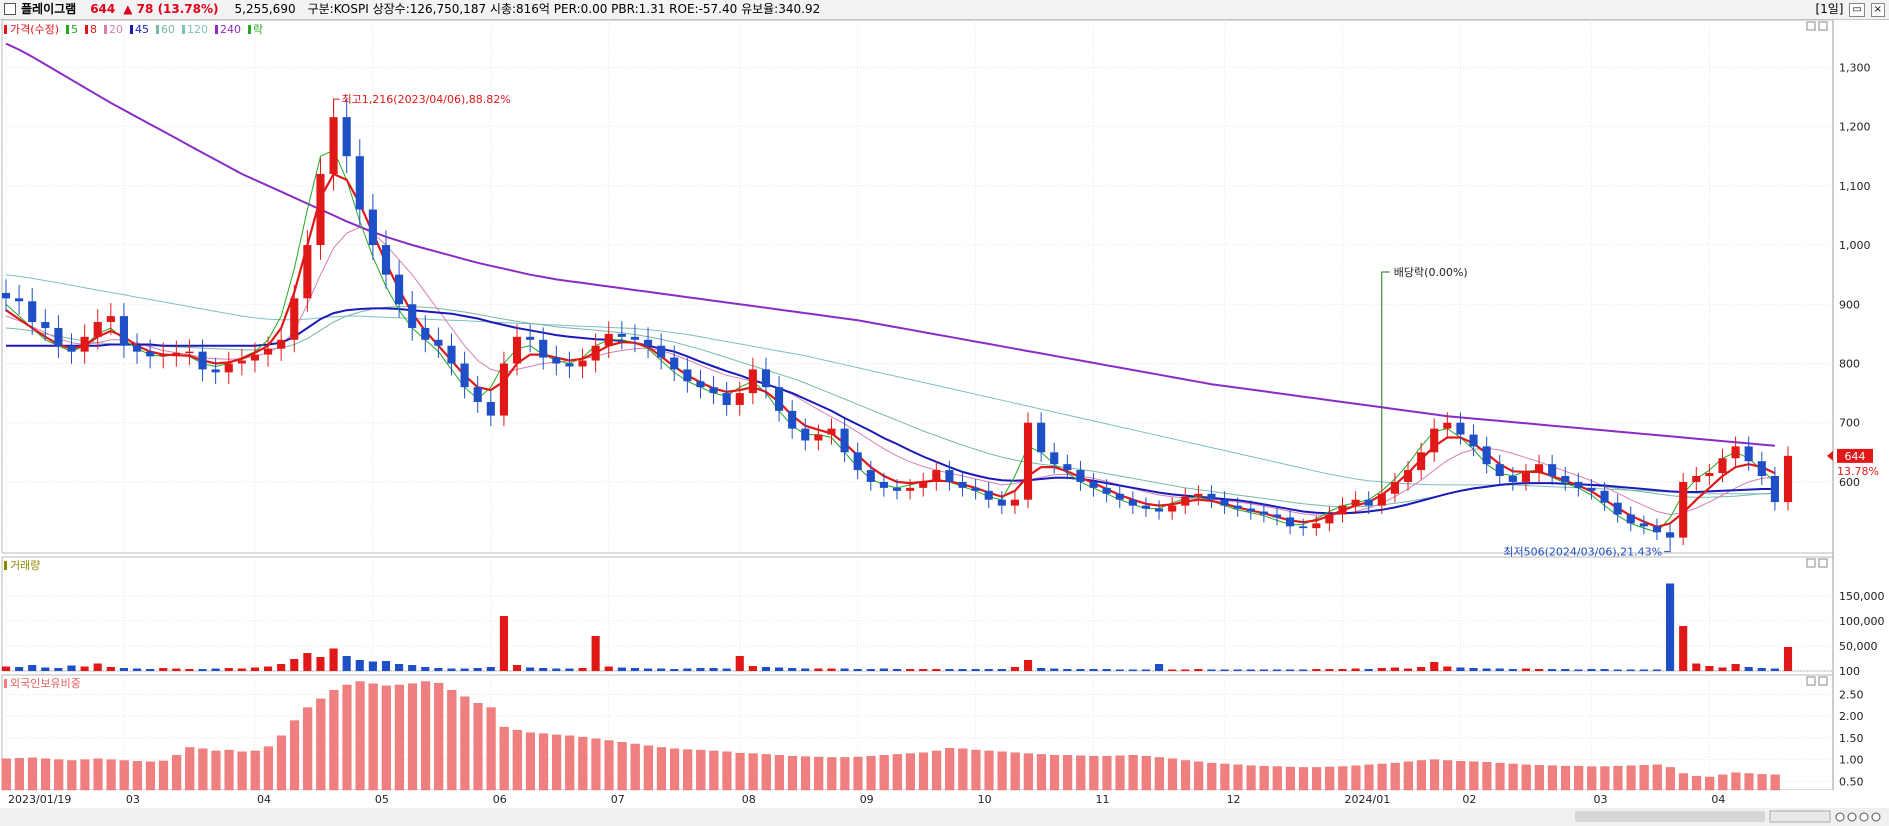 The image size is (1889, 826). Describe the element at coordinates (1840, 817) in the screenshot. I see `zoom-in-icon` at that location.